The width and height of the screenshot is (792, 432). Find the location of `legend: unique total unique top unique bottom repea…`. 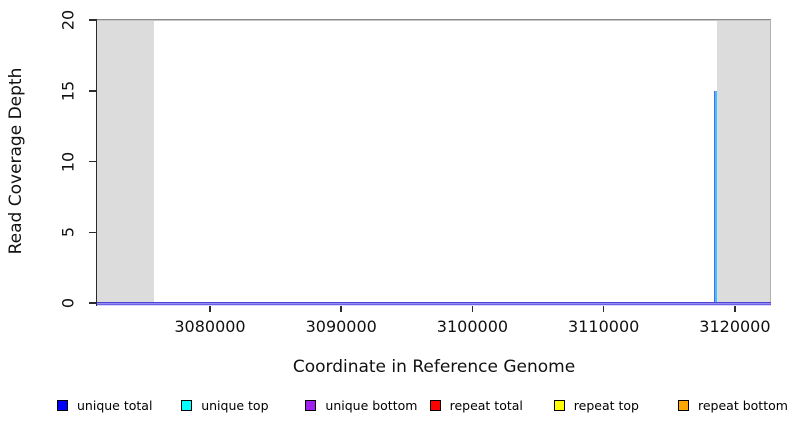

legend: unique total unique top unique bottom repea… is located at coordinates (396, 410).